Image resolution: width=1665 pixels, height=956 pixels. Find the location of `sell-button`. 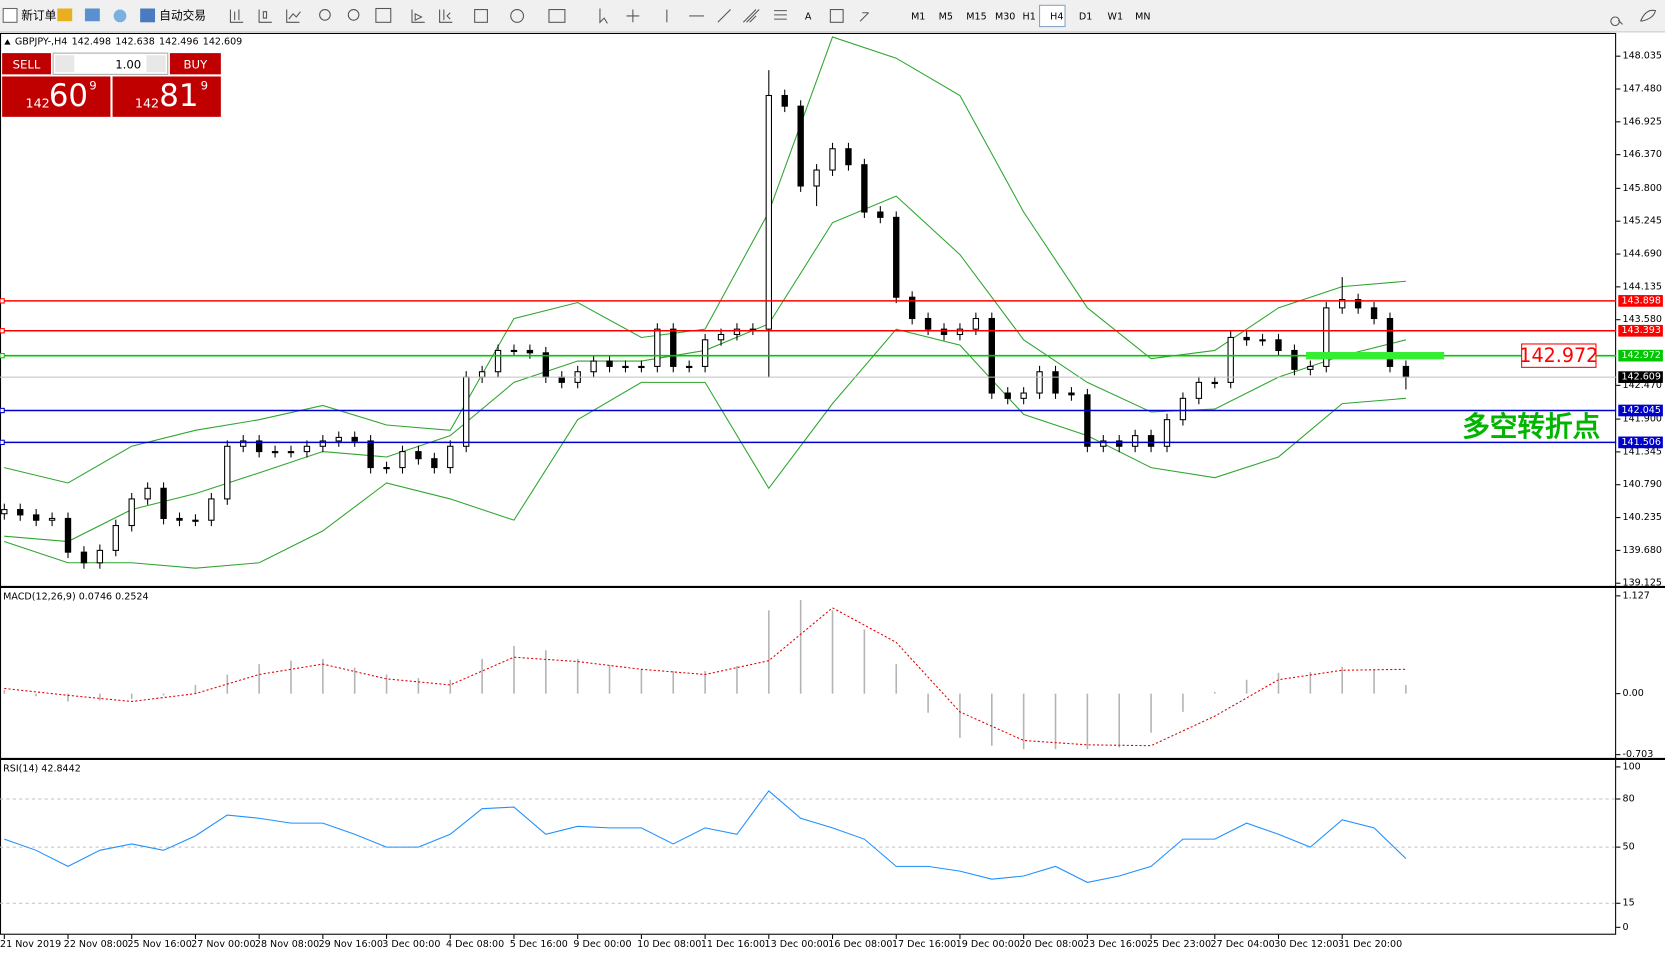

sell-button is located at coordinates (26, 64).